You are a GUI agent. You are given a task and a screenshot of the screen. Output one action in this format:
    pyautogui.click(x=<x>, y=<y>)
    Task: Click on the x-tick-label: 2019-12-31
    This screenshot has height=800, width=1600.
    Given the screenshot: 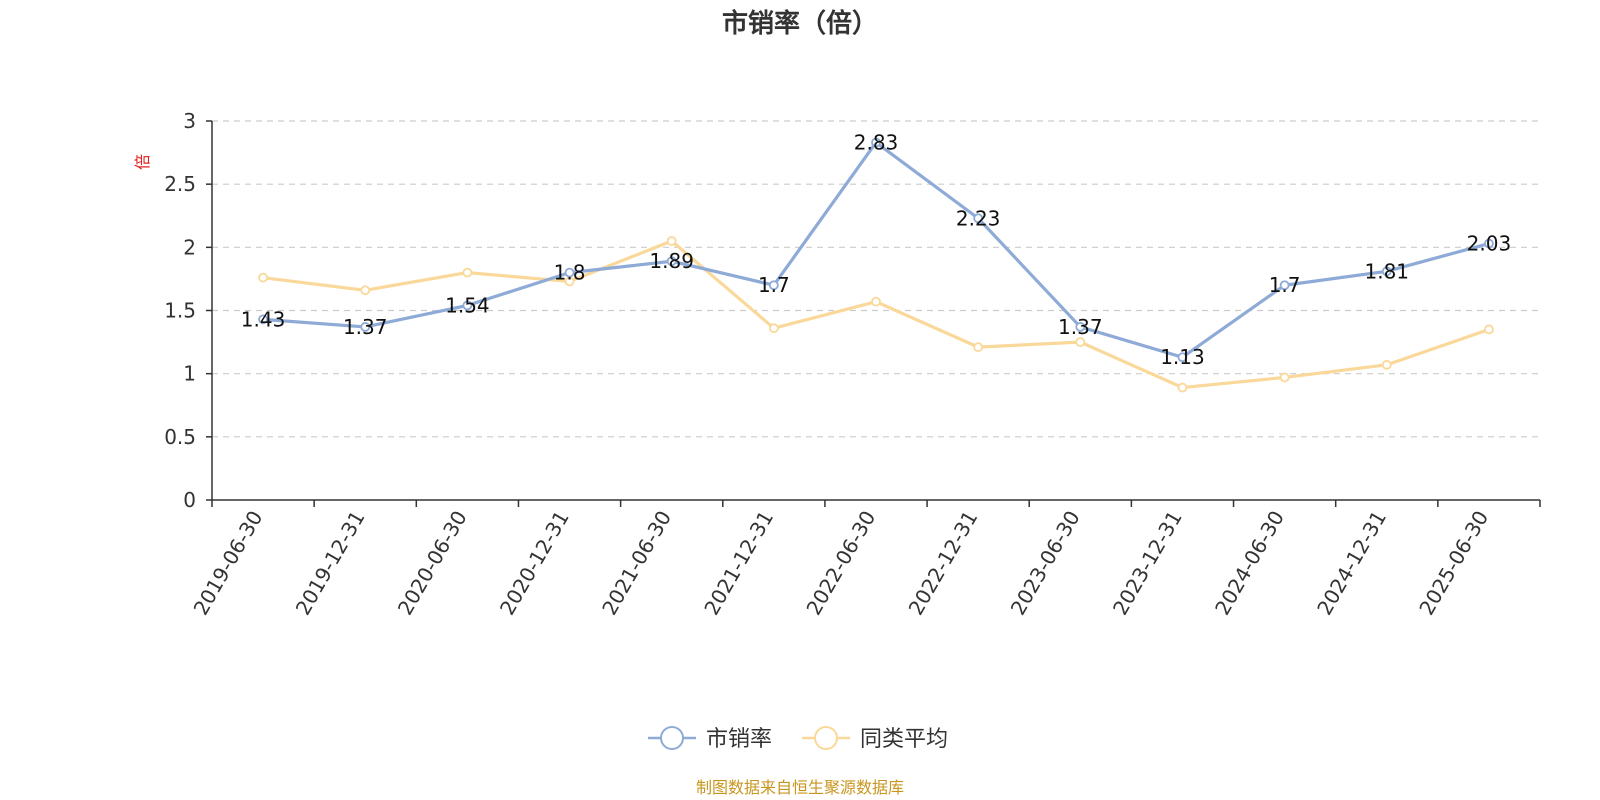 What is the action you would take?
    pyautogui.click(x=330, y=563)
    